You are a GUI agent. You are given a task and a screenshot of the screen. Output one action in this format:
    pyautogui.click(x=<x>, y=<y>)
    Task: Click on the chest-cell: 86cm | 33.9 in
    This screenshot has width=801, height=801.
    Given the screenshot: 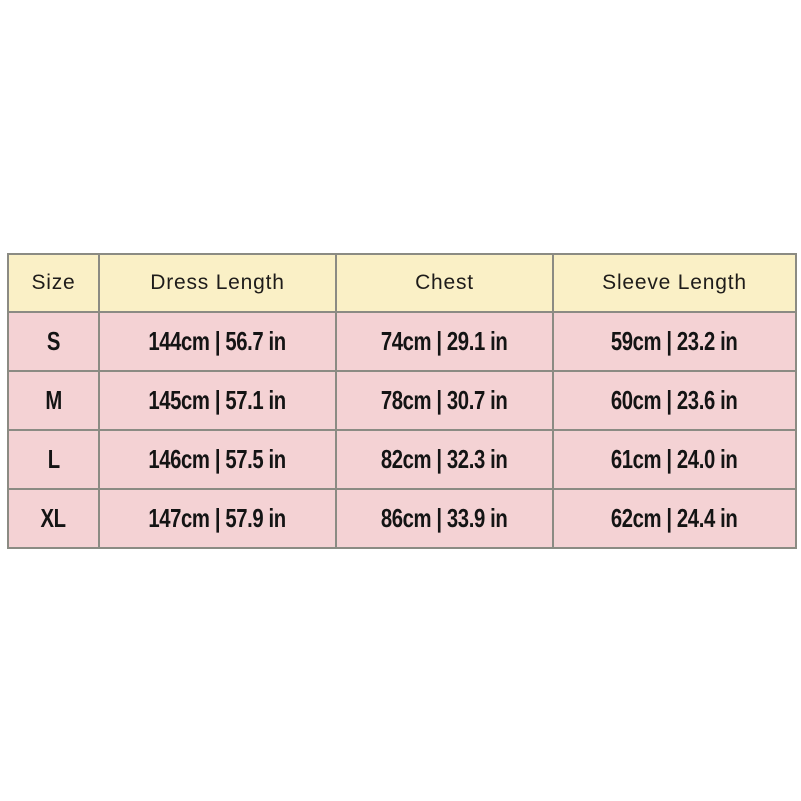 What is the action you would take?
    pyautogui.click(x=444, y=518)
    